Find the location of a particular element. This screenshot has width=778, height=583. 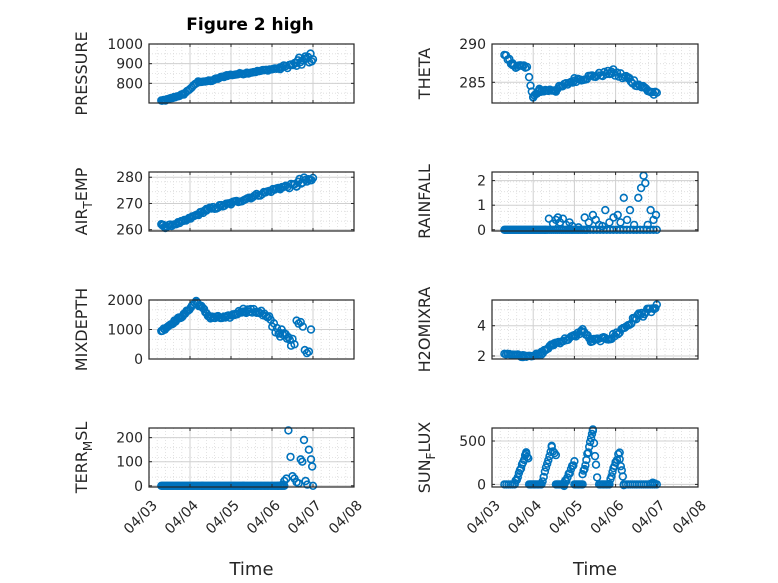

y-tick-label: 900 is located at coordinates (129, 65).